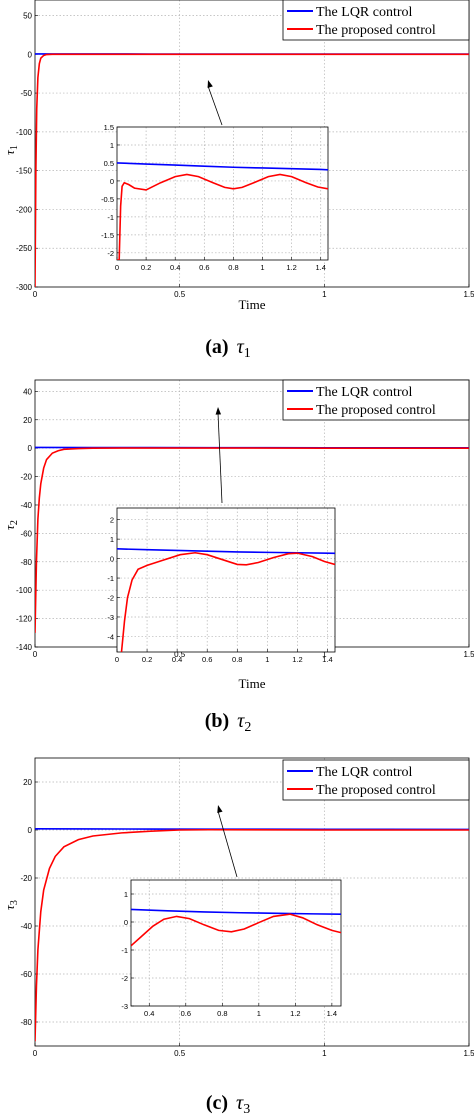 This screenshot has width=474, height=1119. I want to click on panel-b-inset-ytick-label: -3, so click(110, 617).